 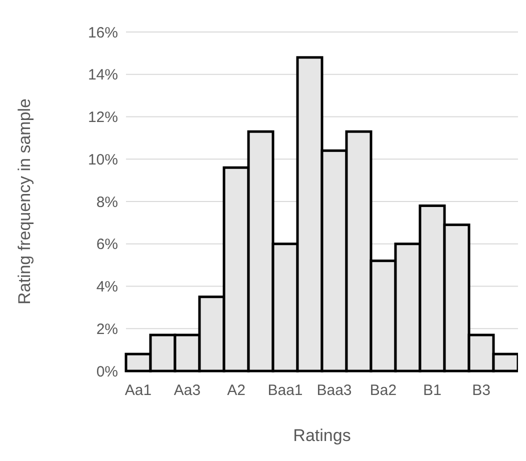 I want to click on y-tick-label: 10%, so click(x=103, y=159).